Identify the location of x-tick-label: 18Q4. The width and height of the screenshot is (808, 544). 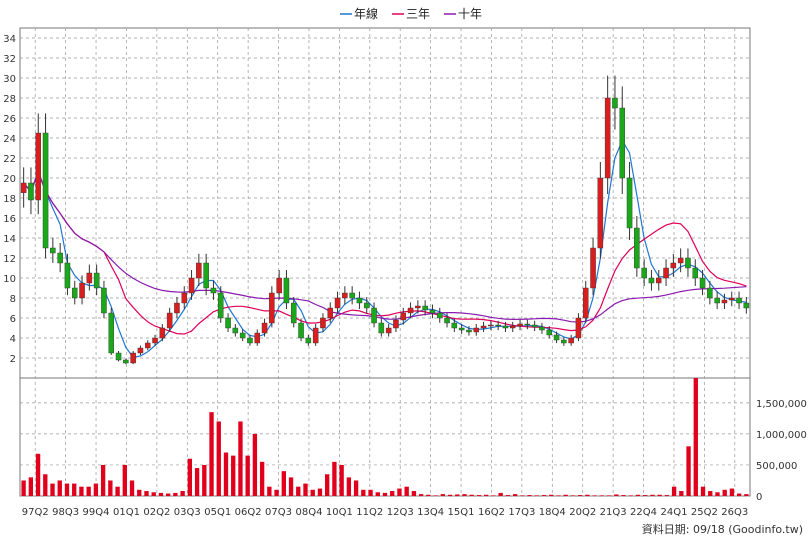
(552, 512).